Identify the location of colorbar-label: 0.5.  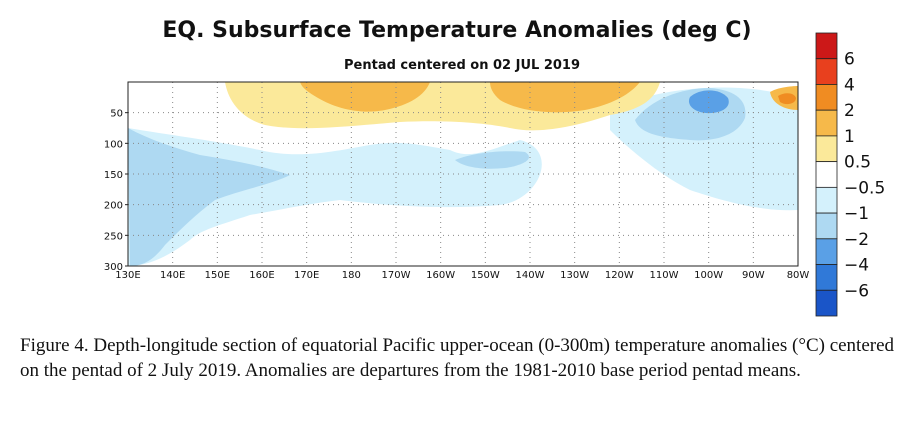
(857, 163).